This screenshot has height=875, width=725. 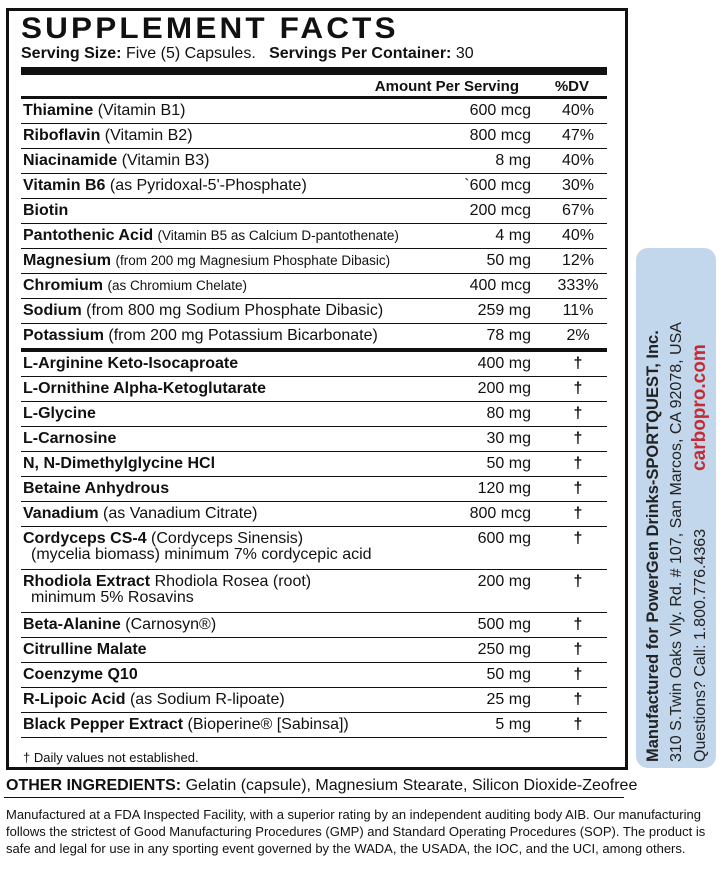 I want to click on footnote: † Daily values not established., so click(x=111, y=757).